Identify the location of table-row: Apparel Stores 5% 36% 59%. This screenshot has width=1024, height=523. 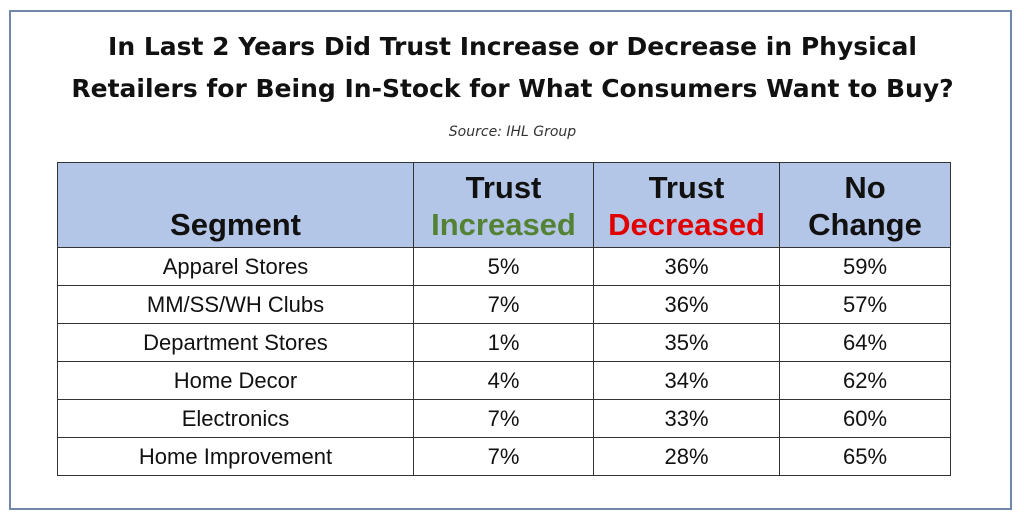
(504, 266).